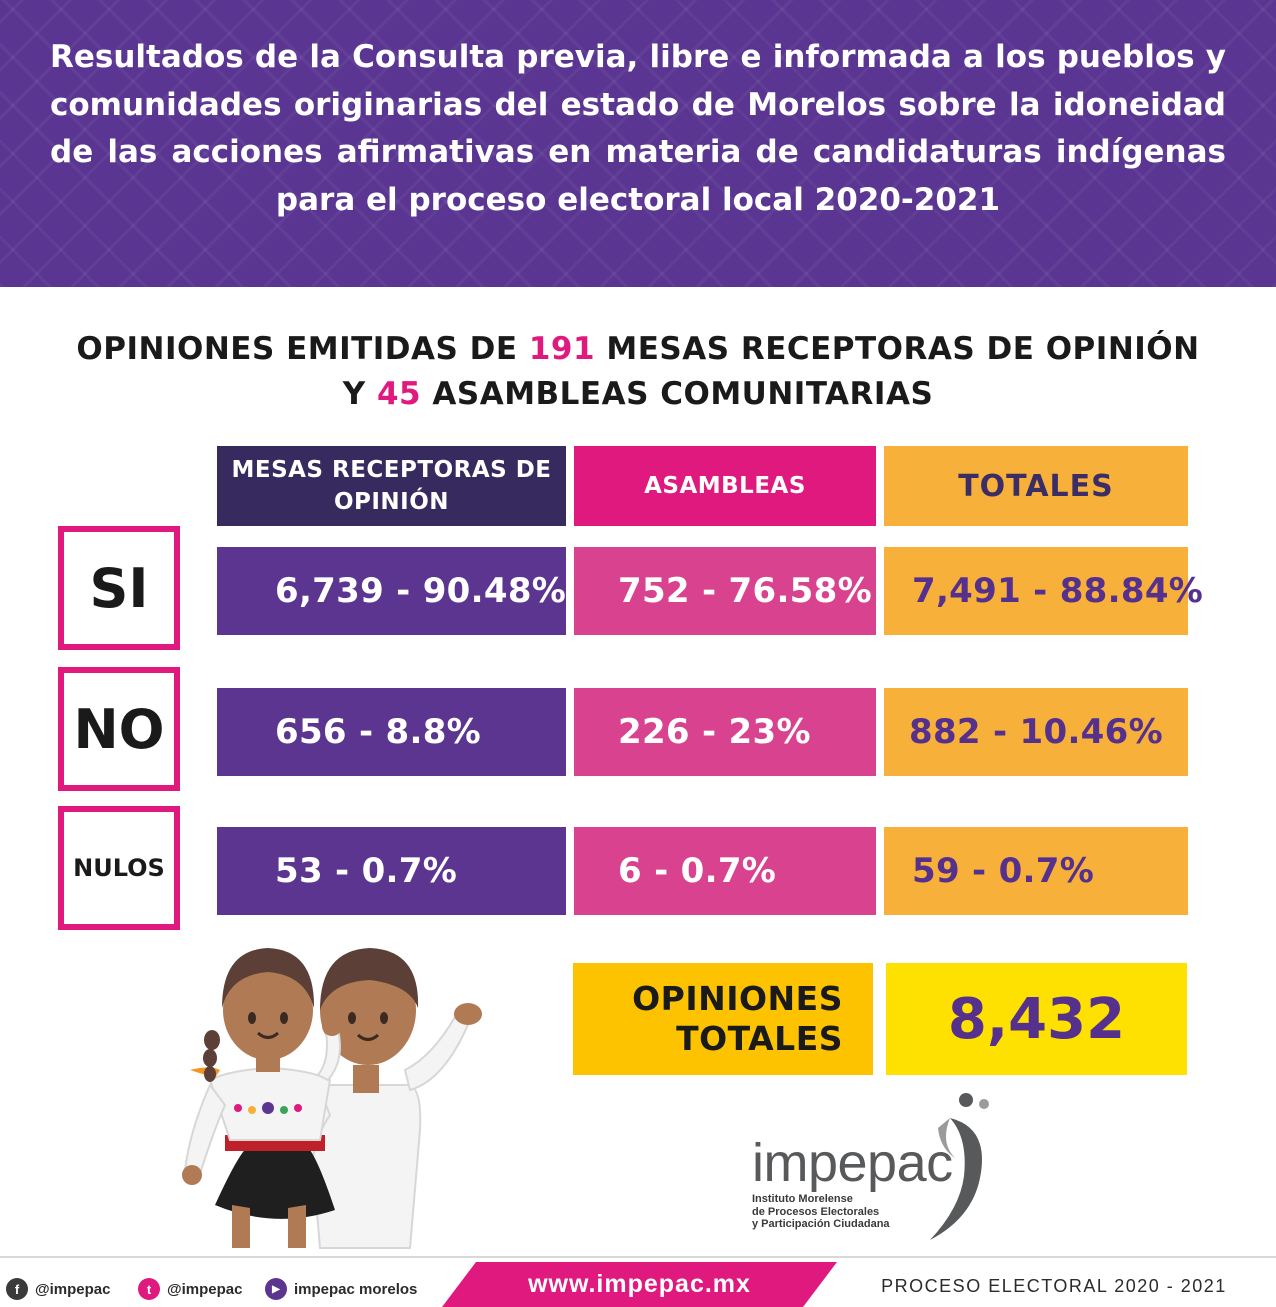  What do you see at coordinates (1036, 871) in the screenshot?
I see `cell-nulos-totales: 59 - 0.7%` at bounding box center [1036, 871].